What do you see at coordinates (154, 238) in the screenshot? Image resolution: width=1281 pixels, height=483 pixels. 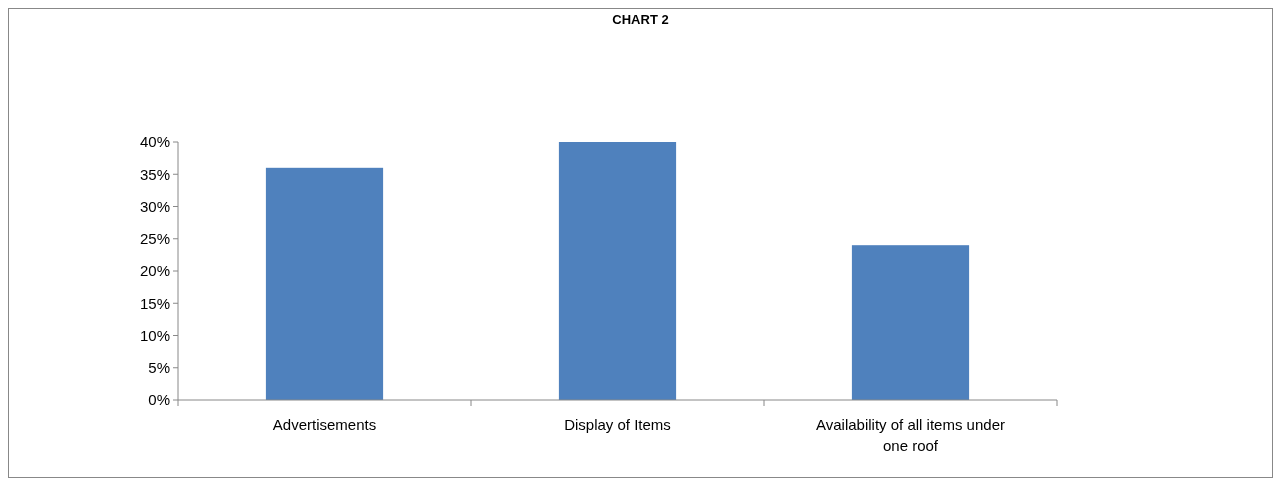 I see `y-tick-label: 25%` at bounding box center [154, 238].